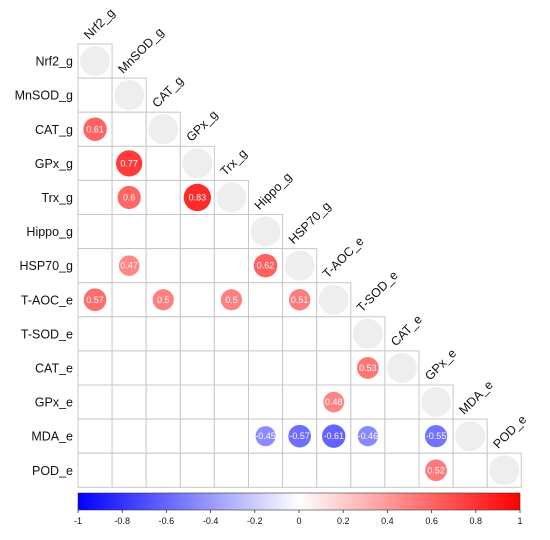 This screenshot has width=550, height=540. I want to click on corr-circle-pod-e-gpx-e, so click(436, 470).